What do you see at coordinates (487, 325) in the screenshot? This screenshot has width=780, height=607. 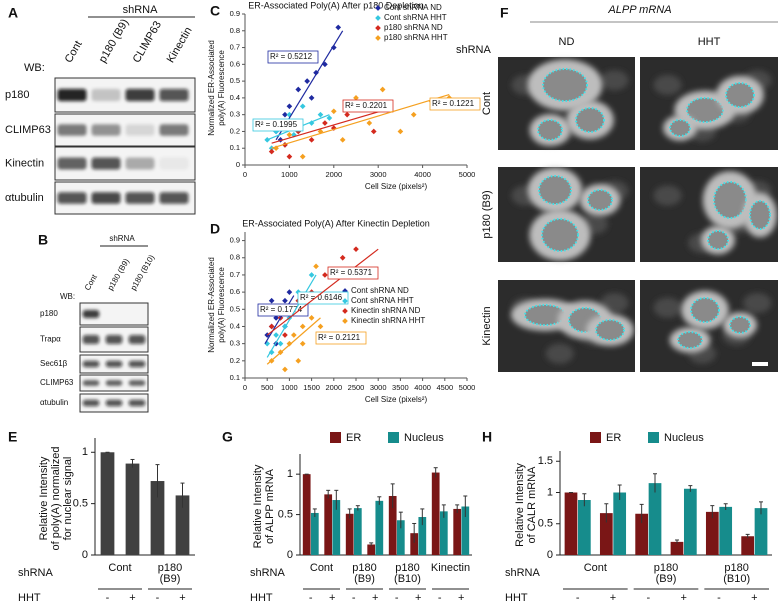 I see `row-label: Kinectin` at bounding box center [487, 325].